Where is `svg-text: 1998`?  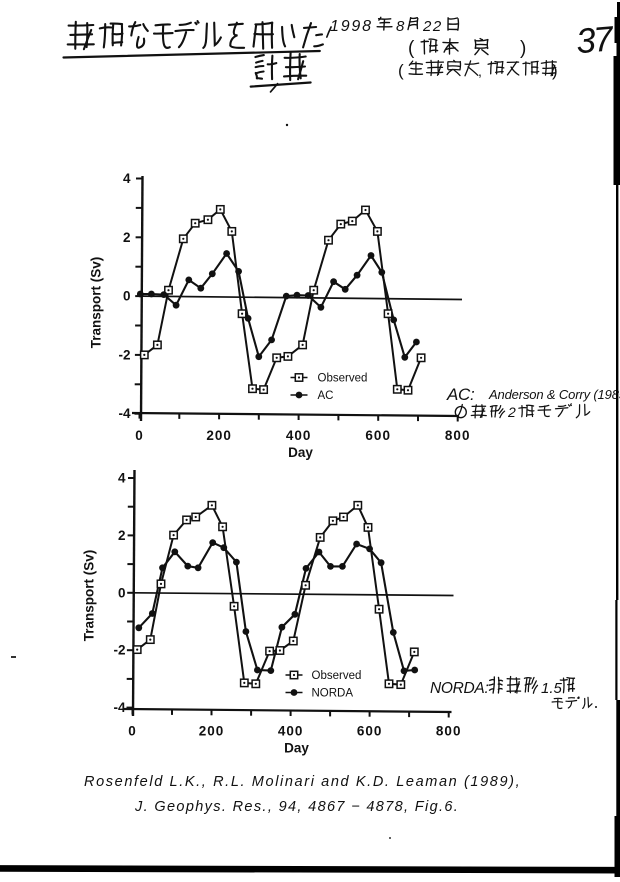
svg-text: 1998 is located at coordinates (351, 26).